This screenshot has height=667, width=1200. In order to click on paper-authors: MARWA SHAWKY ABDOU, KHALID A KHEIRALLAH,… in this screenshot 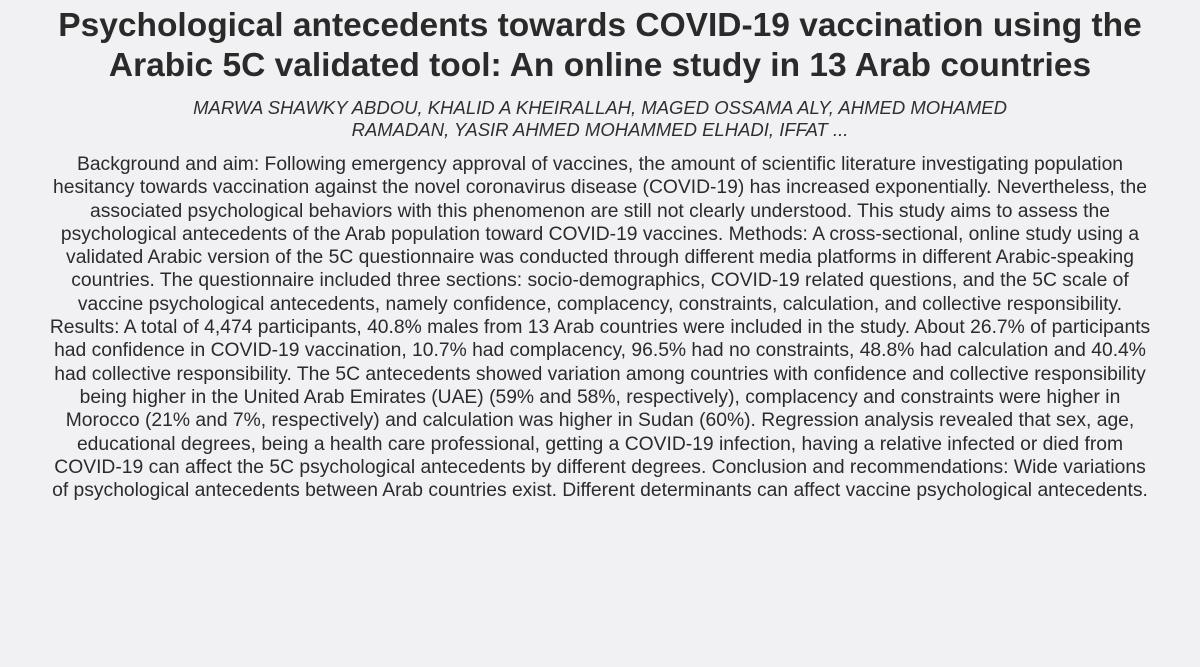, I will do `click(600, 118)`.